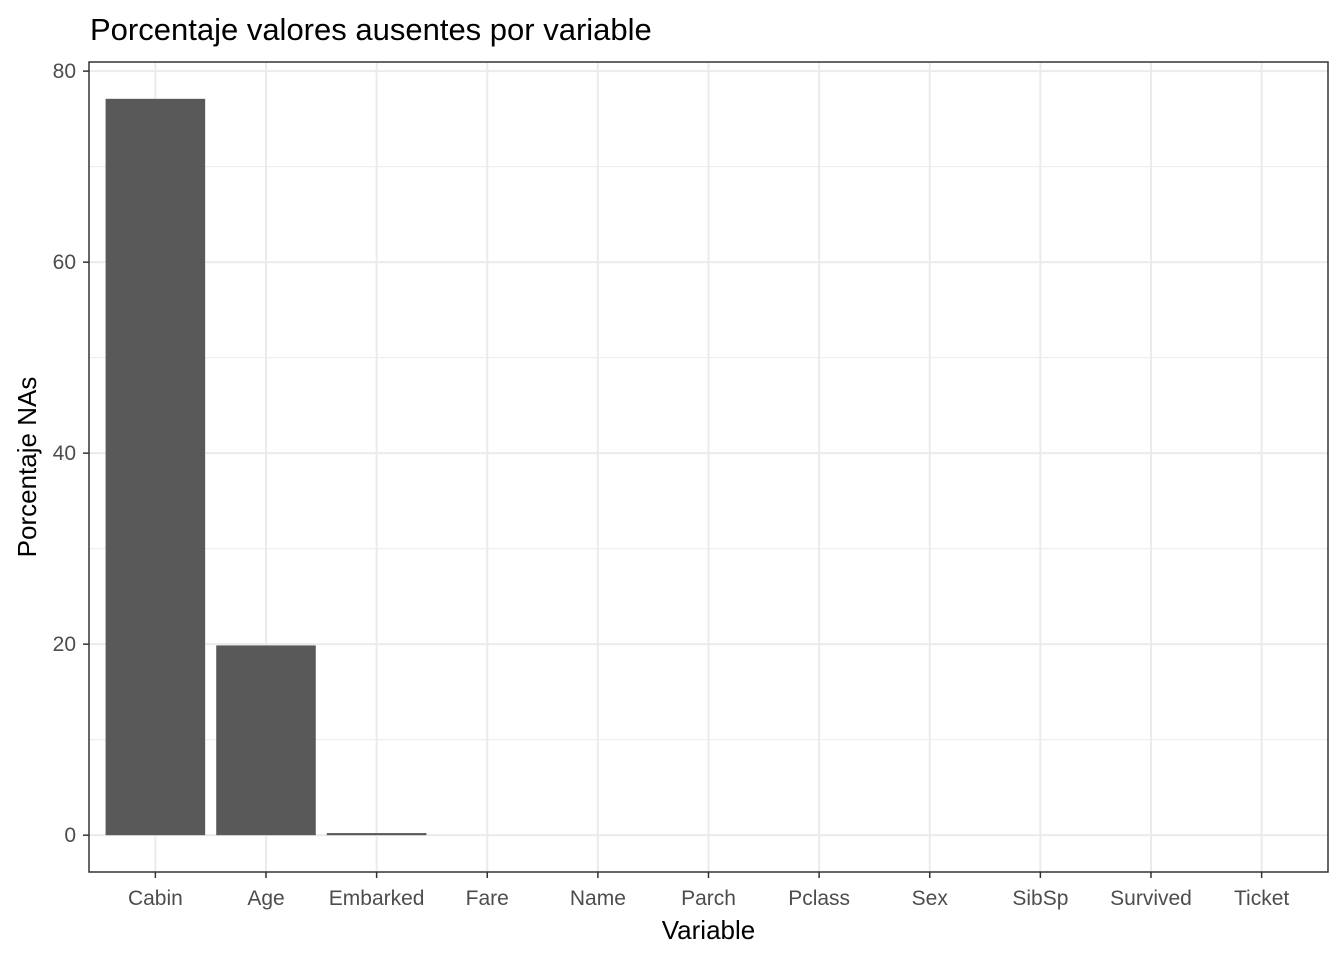  I want to click on y-axis-ticks: 0 20 40 60 80, so click(71, 453).